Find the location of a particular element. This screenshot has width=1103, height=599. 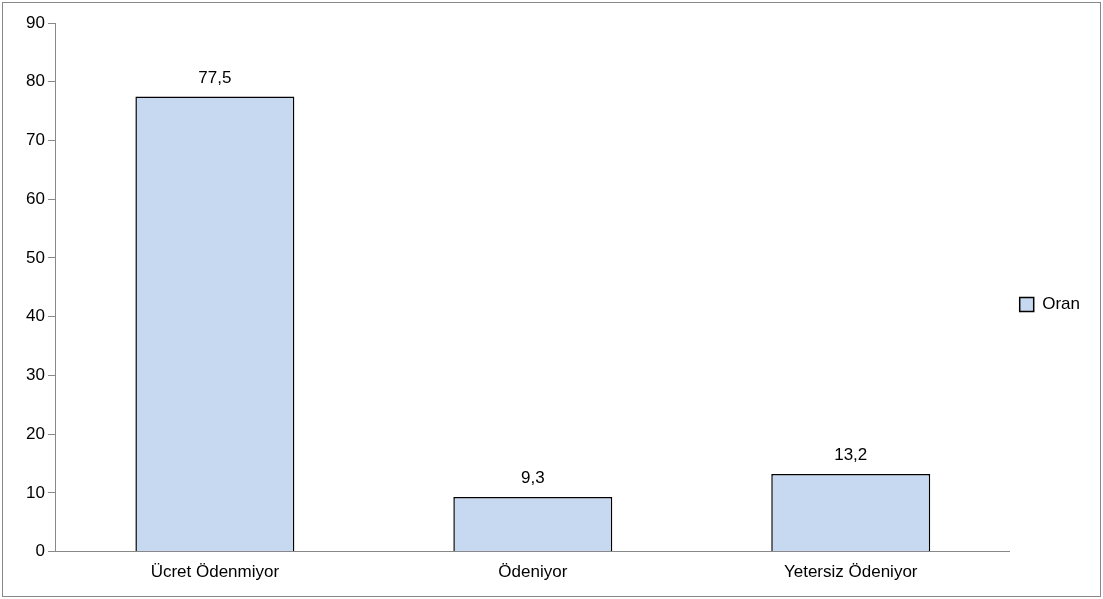

y-tick-label: 0 is located at coordinates (40, 551).